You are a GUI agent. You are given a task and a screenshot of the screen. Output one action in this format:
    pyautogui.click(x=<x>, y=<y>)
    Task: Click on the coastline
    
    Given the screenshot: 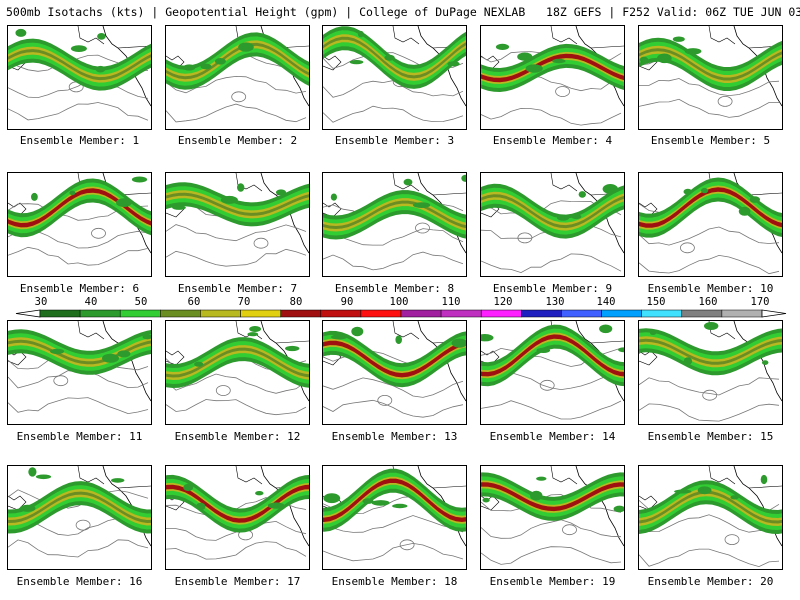 What is the action you would take?
    pyautogui.click(x=284, y=361)
    